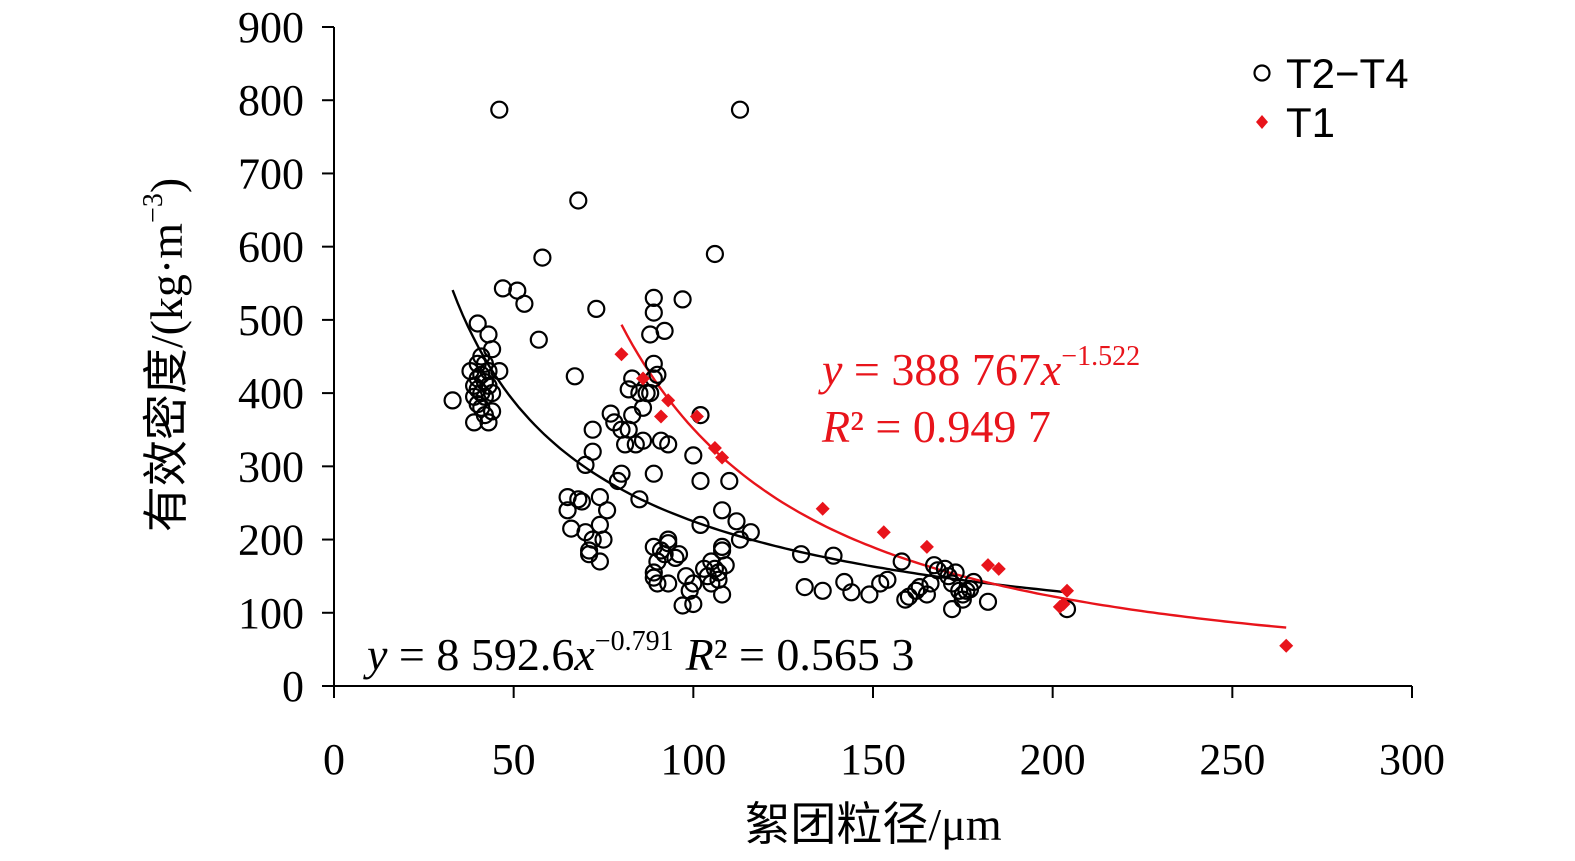 The width and height of the screenshot is (1575, 861). Describe the element at coordinates (1262, 122) in the screenshot. I see `legend-marker-t1` at that location.